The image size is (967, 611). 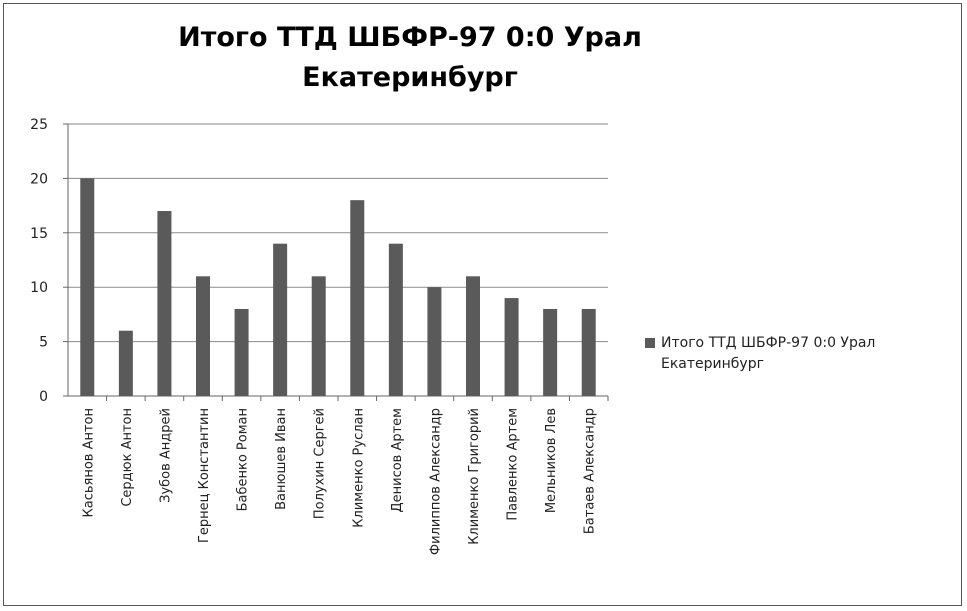 What do you see at coordinates (358, 468) in the screenshot?
I see `x-tick-label: Клименко Руслан` at bounding box center [358, 468].